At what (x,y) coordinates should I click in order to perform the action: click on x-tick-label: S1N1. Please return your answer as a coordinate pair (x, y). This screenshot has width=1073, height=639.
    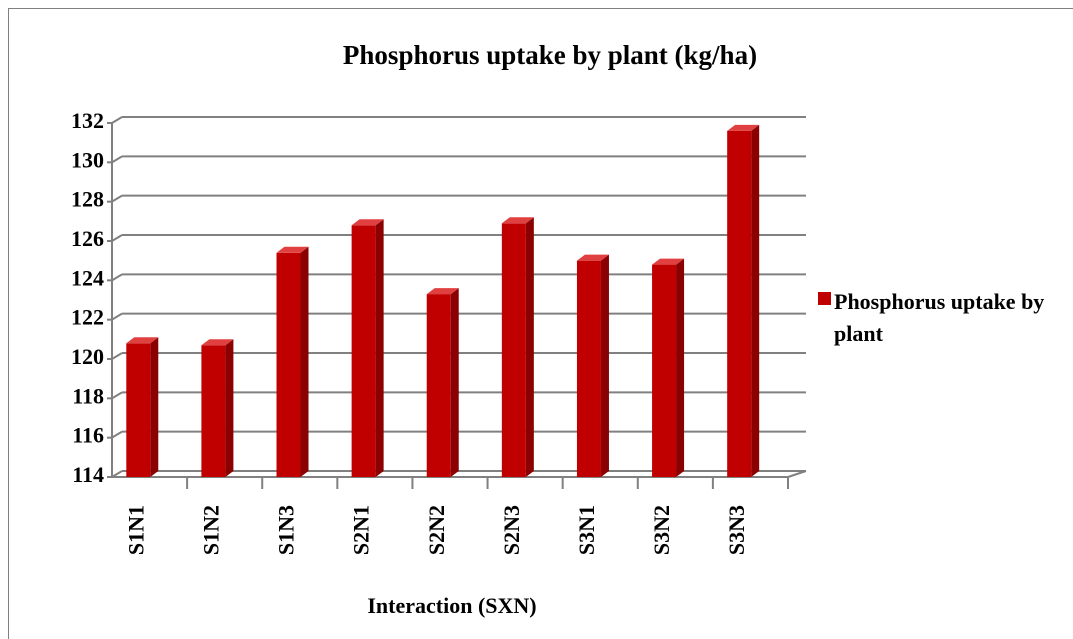
    Looking at the image, I should click on (135, 530).